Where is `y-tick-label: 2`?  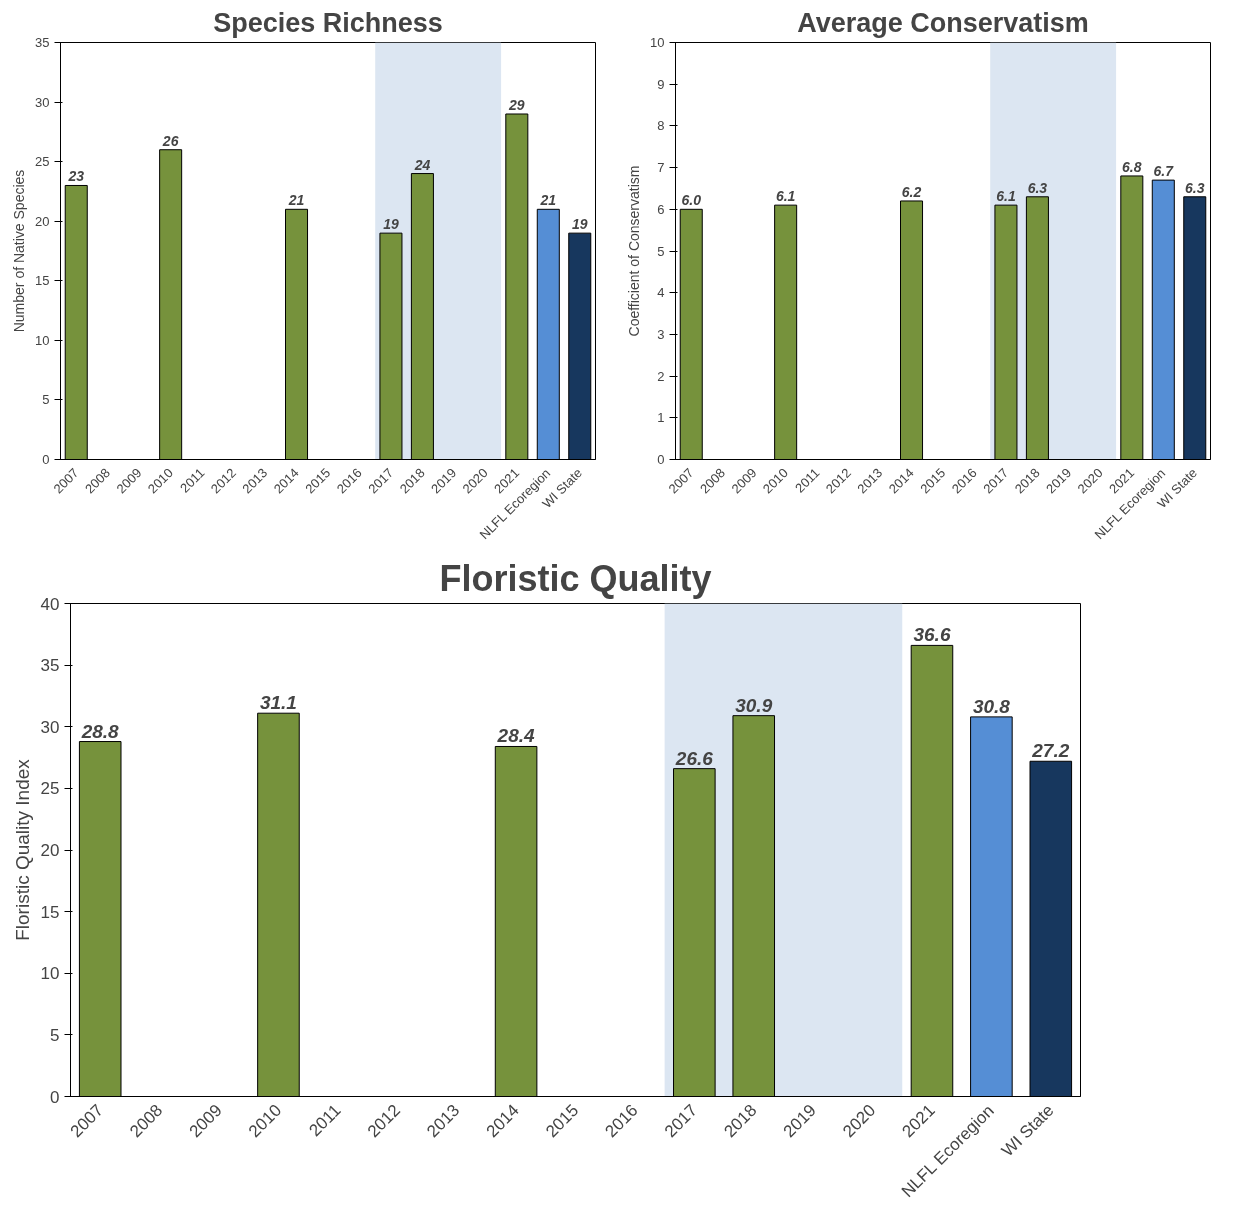
y-tick-label: 2 is located at coordinates (661, 376).